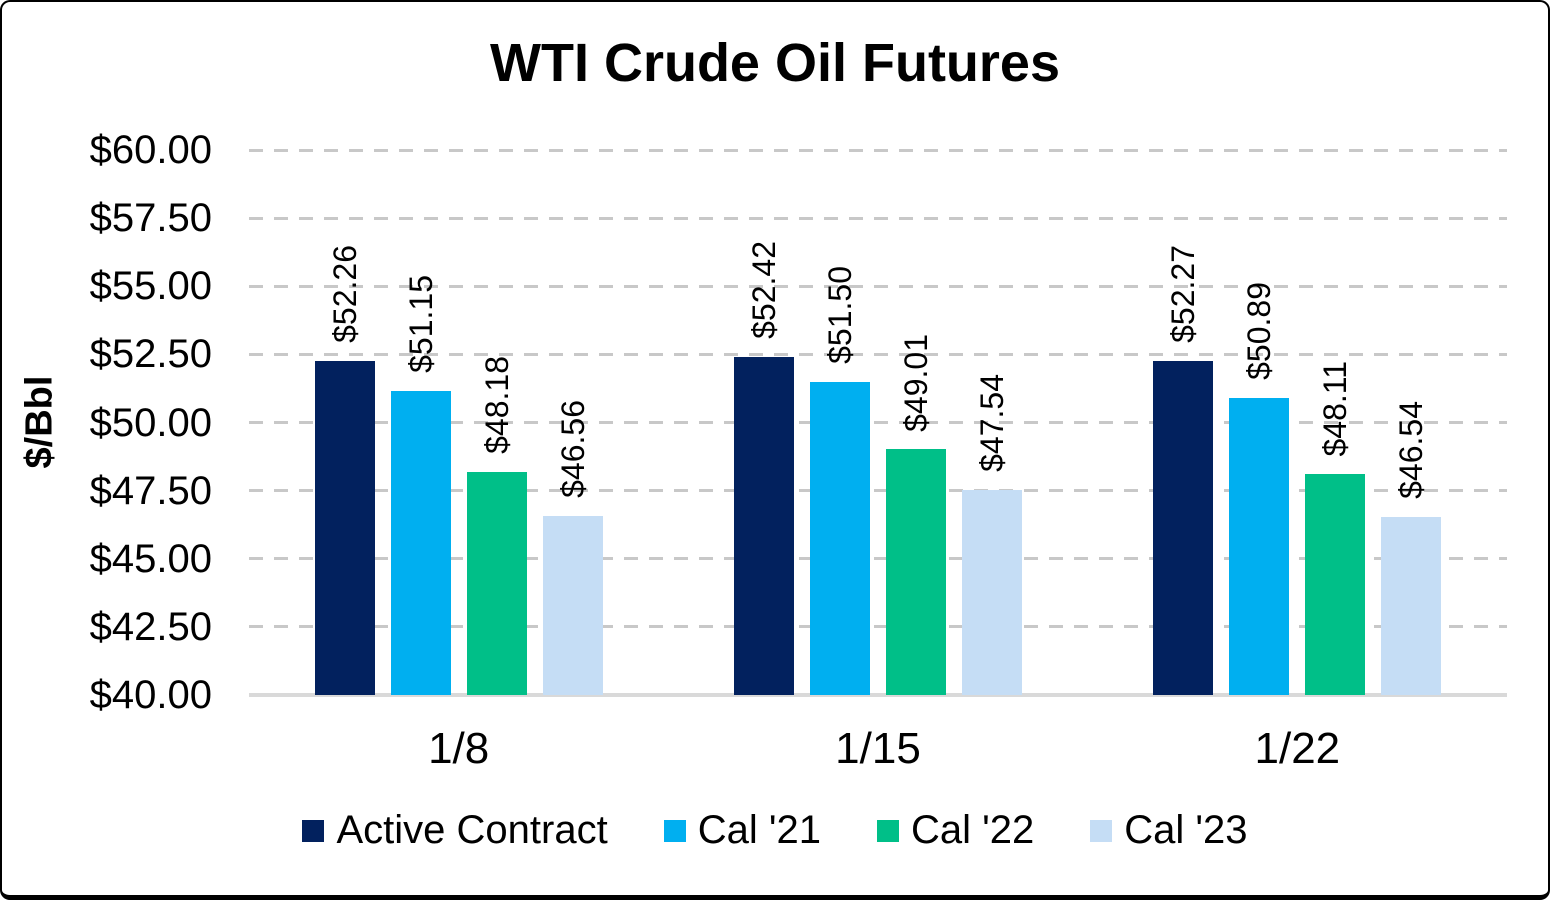 The height and width of the screenshot is (900, 1550). I want to click on x-axis-label: 1/15, so click(878, 748).